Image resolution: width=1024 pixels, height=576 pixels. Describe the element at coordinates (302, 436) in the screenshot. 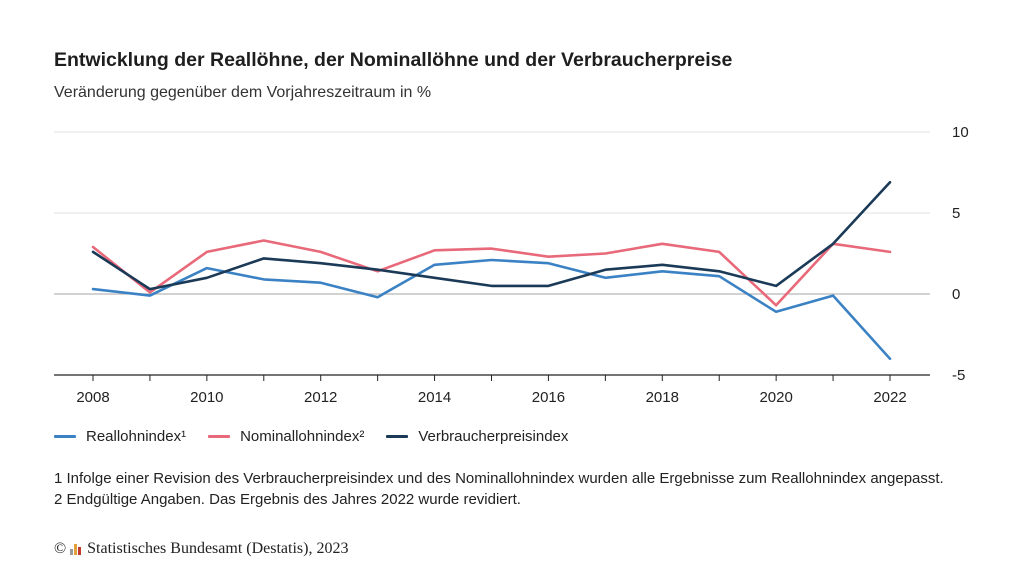

I see `legend-label: Nominallohnindex²` at that location.